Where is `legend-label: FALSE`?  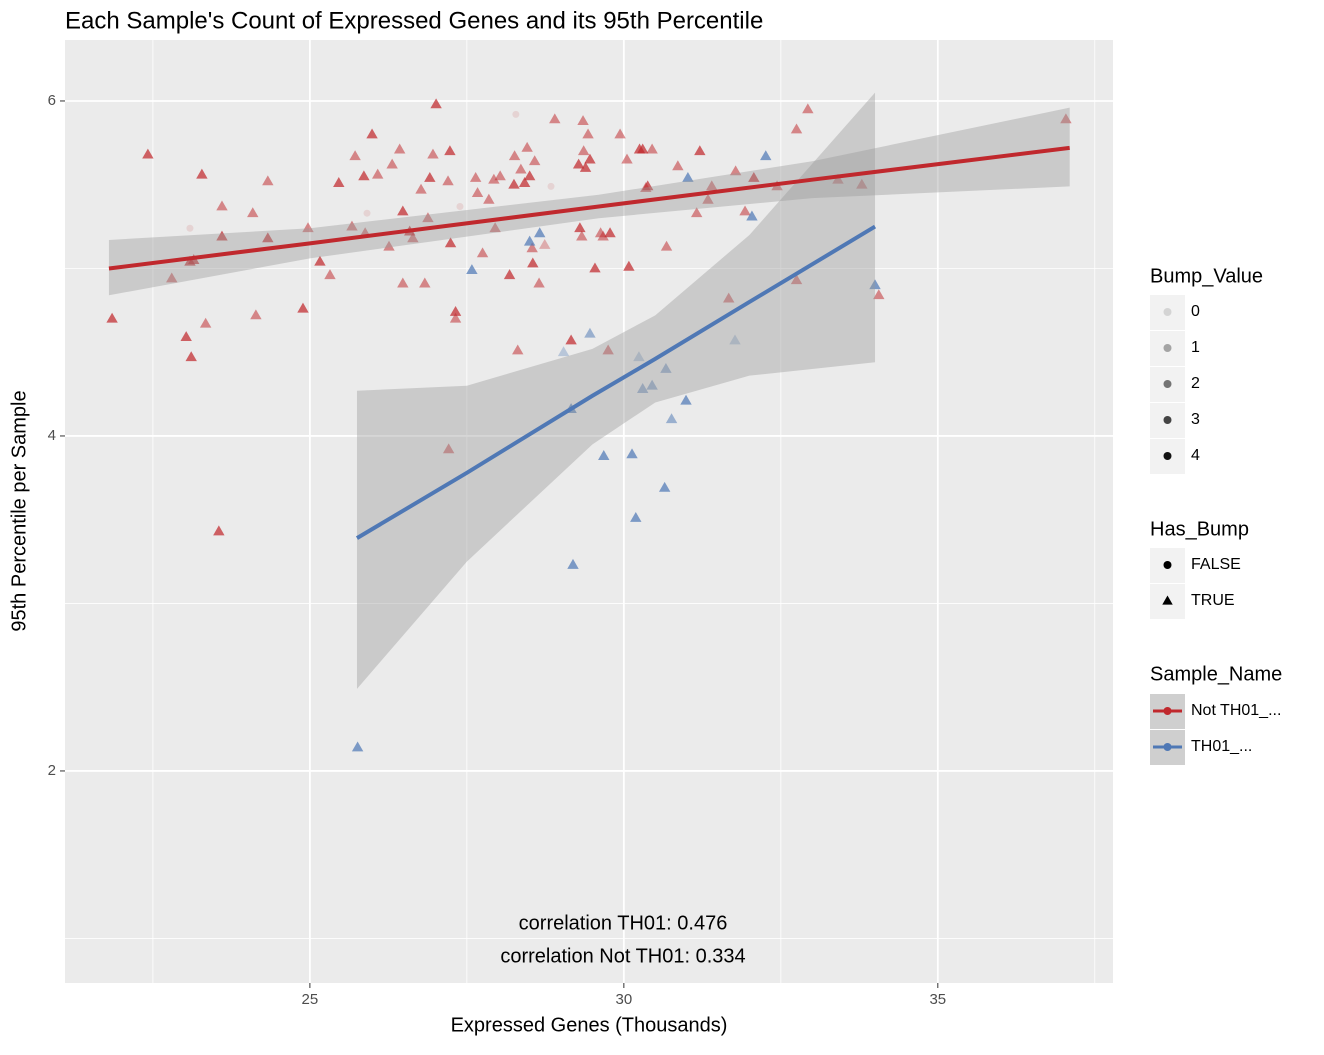
legend-label: FALSE is located at coordinates (1216, 564).